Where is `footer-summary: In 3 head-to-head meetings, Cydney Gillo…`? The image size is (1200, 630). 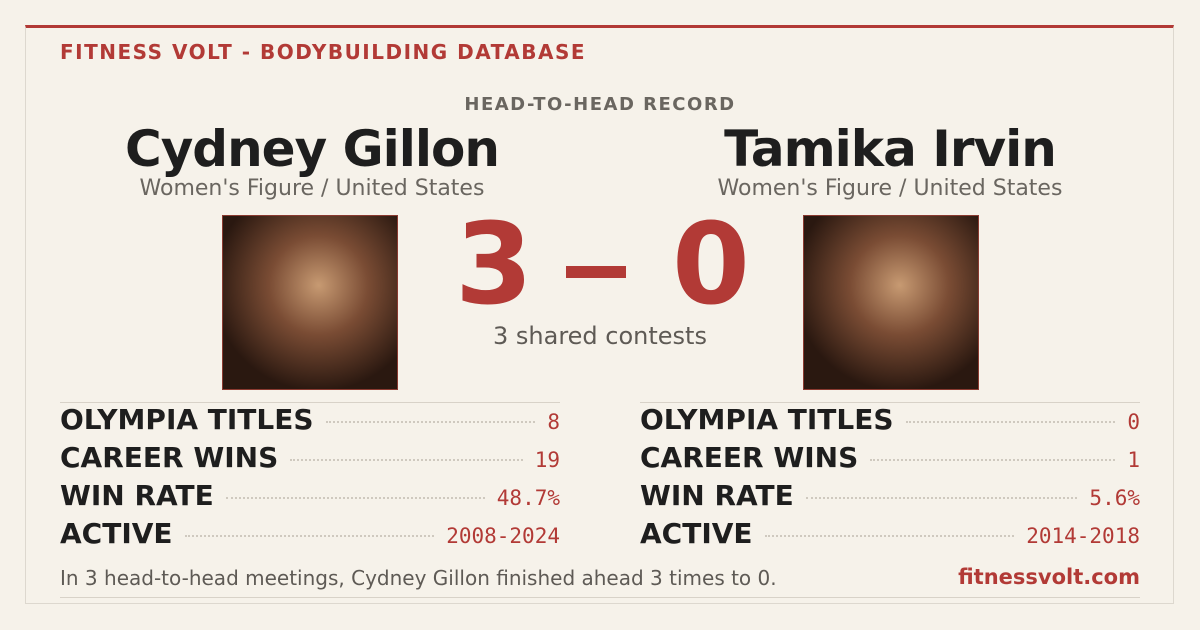
footer-summary: In 3 head-to-head meetings, Cydney Gillo… is located at coordinates (418, 578).